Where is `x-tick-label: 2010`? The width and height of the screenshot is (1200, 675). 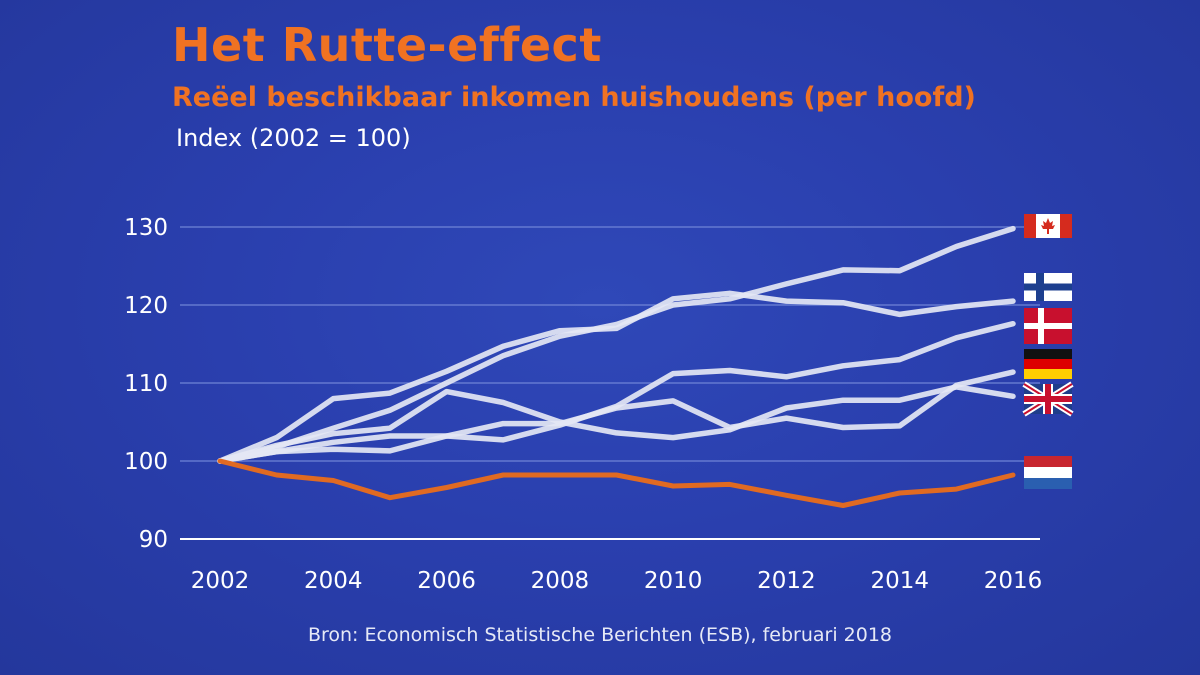
x-tick-label: 2010 is located at coordinates (673, 581).